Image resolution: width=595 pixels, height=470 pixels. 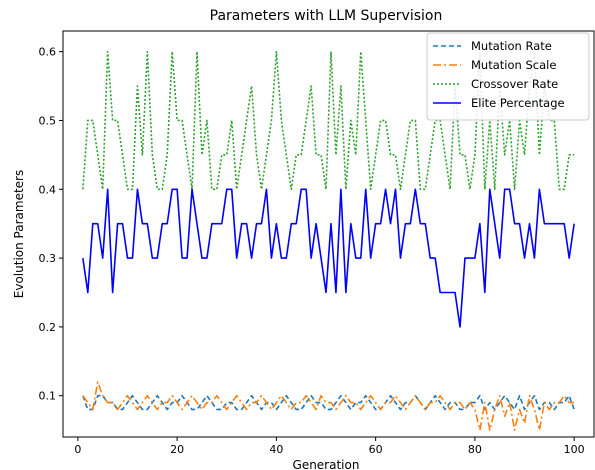 I want to click on y-tick-label: 0.5, so click(x=48, y=120).